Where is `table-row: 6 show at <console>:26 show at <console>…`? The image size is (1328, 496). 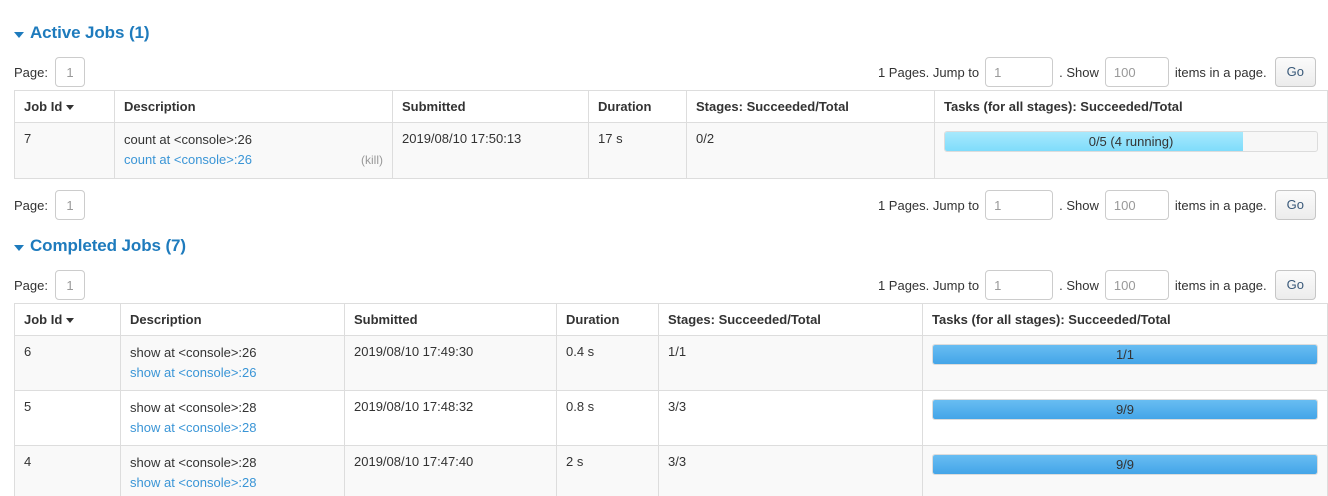
table-row: 6 show at <console>:26 show at <console>… is located at coordinates (671, 363).